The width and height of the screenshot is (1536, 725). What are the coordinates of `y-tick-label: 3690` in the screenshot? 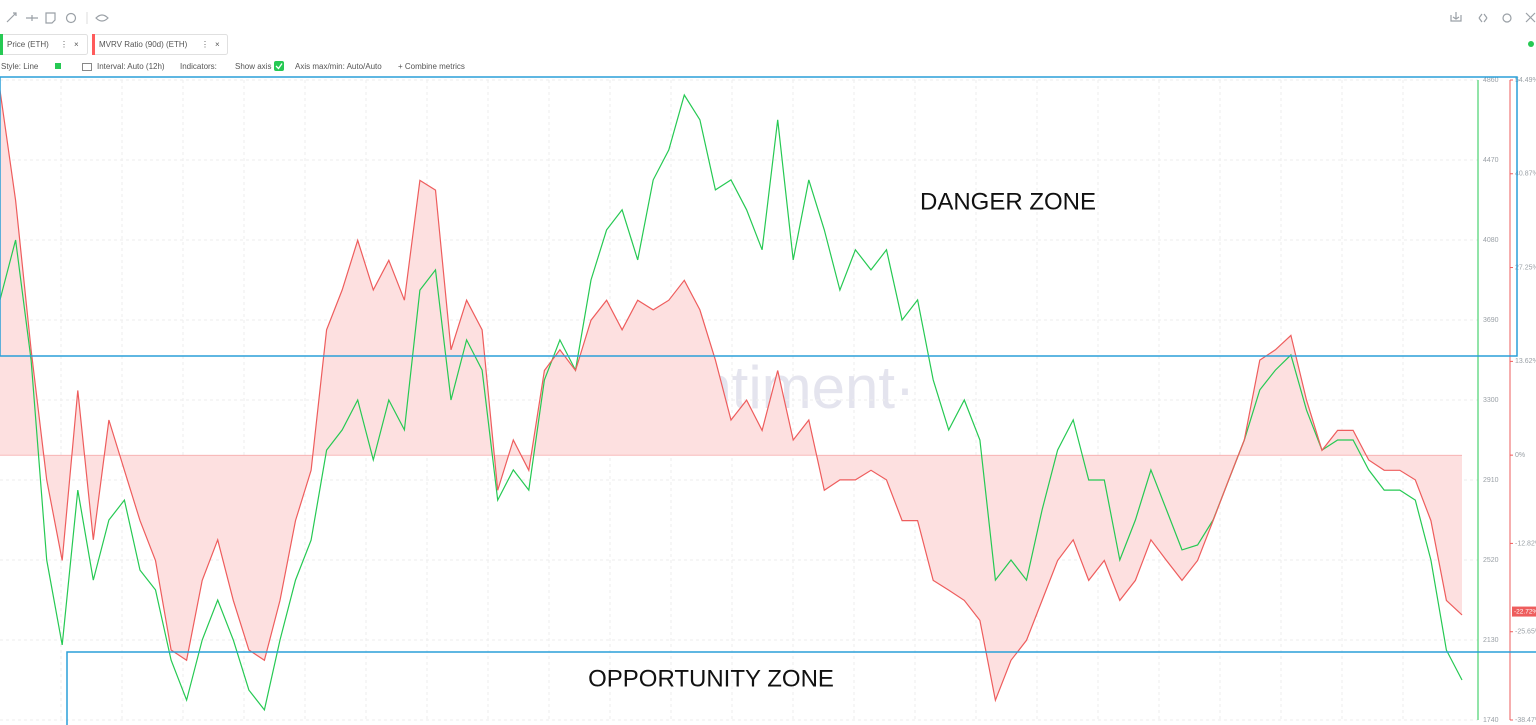 It's located at (1491, 320).